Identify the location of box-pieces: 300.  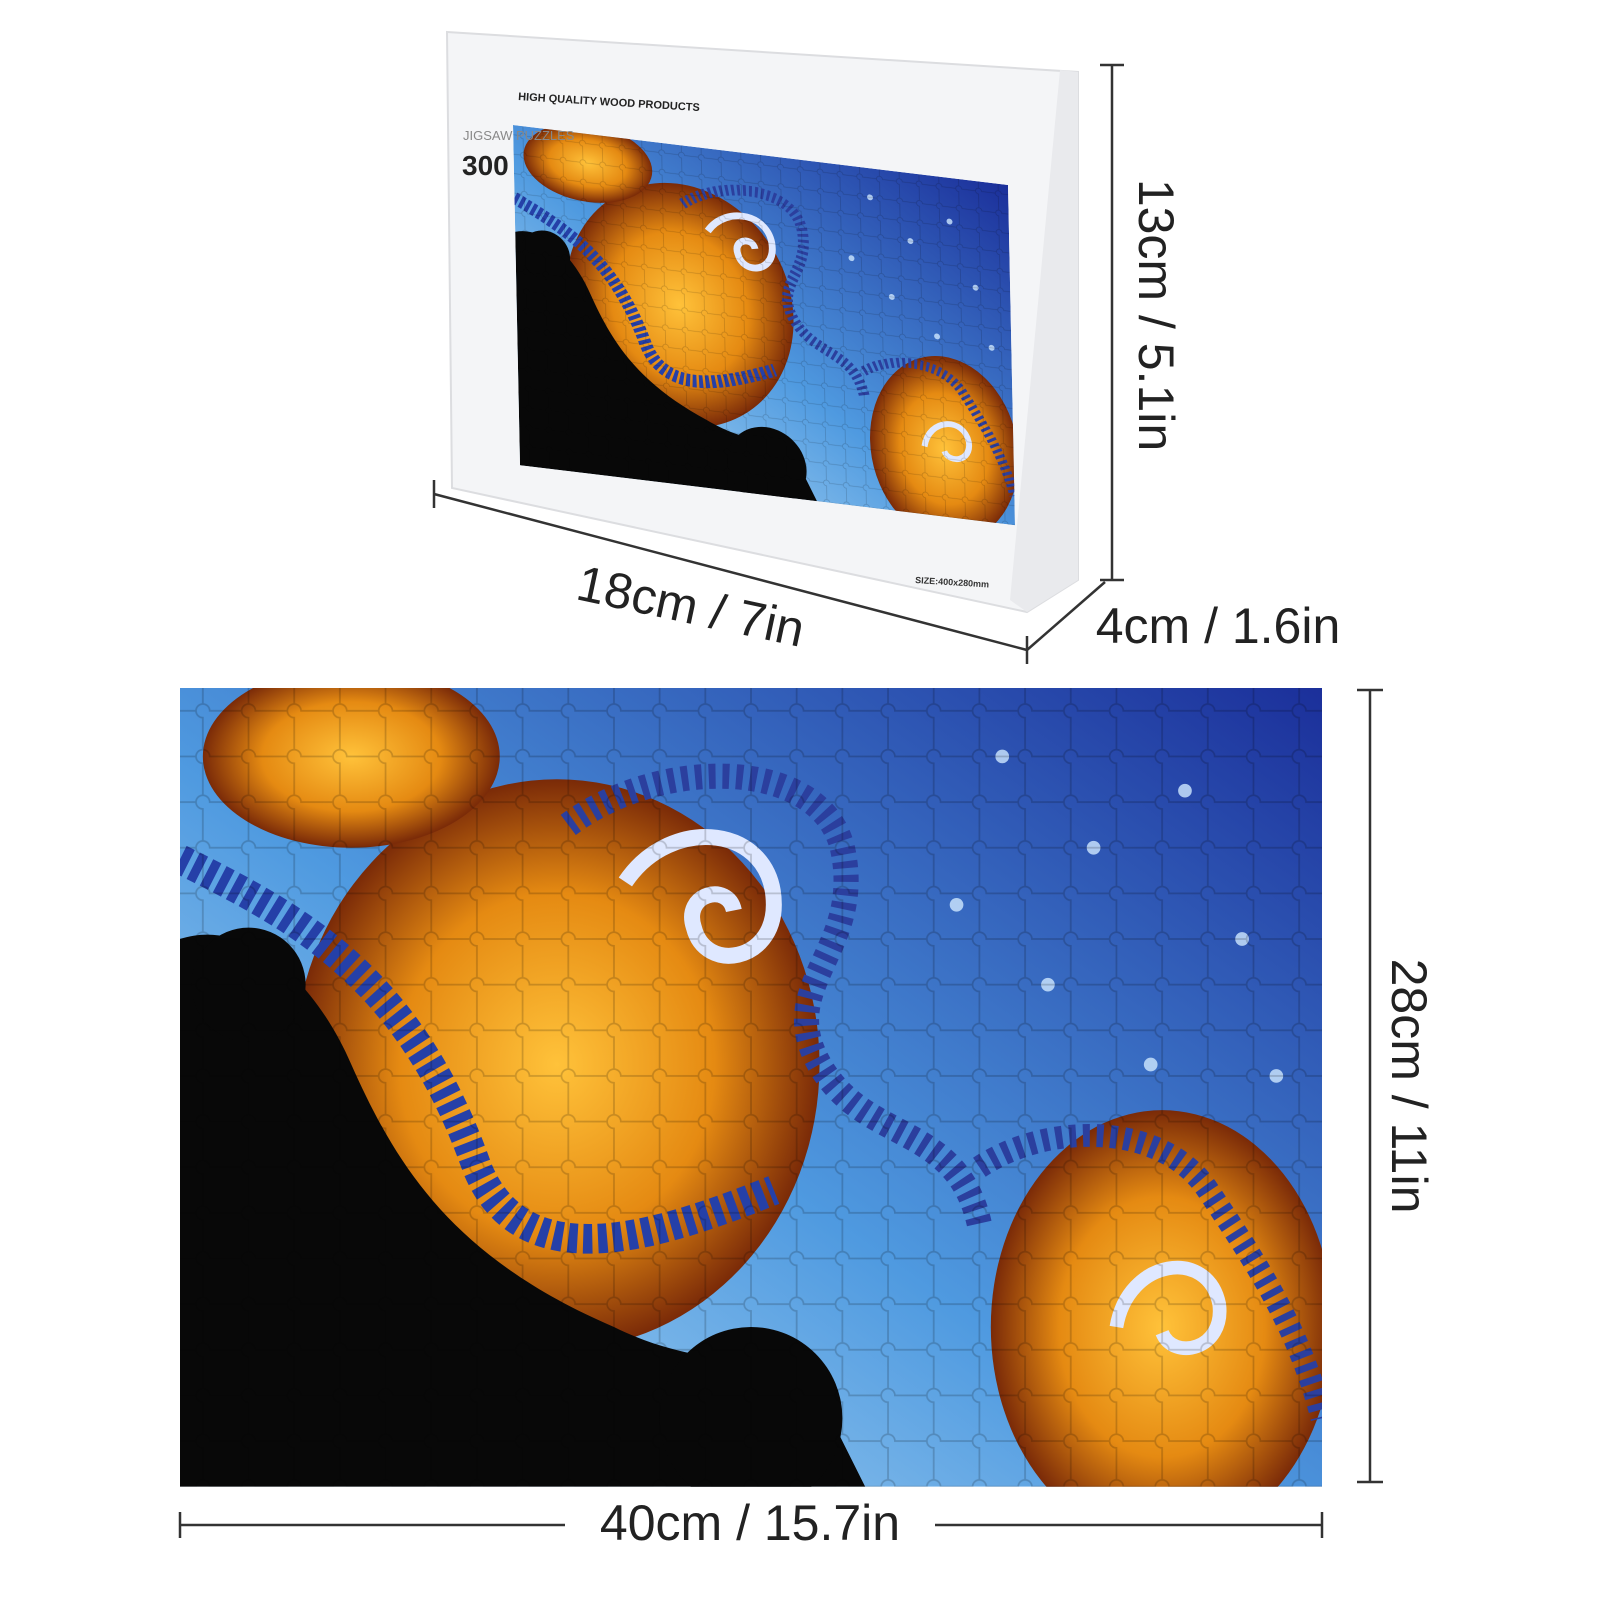
(485, 165).